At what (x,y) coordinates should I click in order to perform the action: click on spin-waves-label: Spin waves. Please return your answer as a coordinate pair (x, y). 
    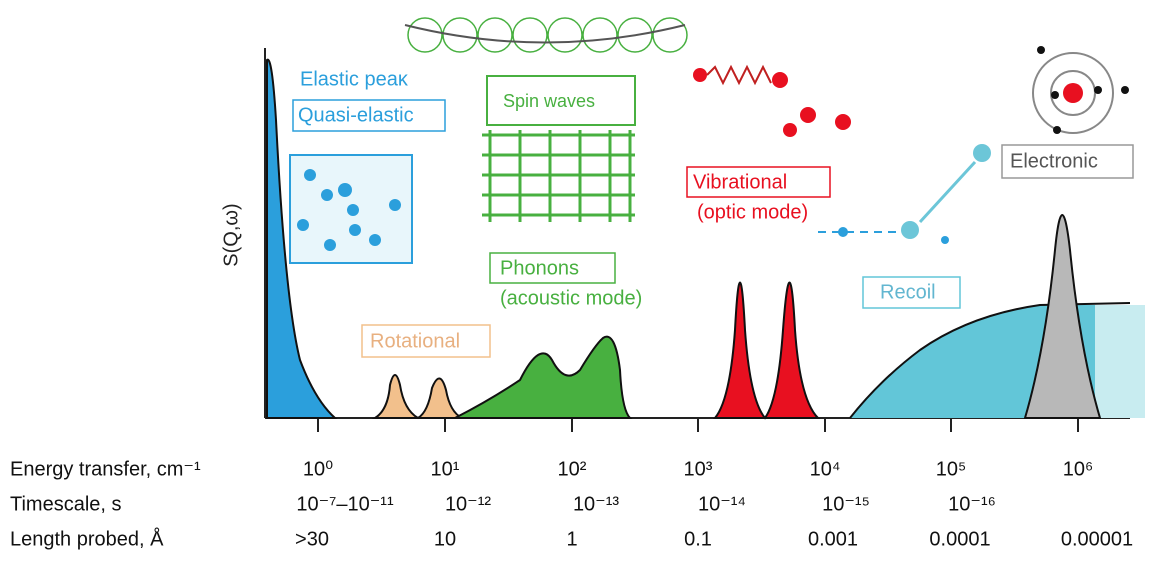
    Looking at the image, I should click on (549, 101).